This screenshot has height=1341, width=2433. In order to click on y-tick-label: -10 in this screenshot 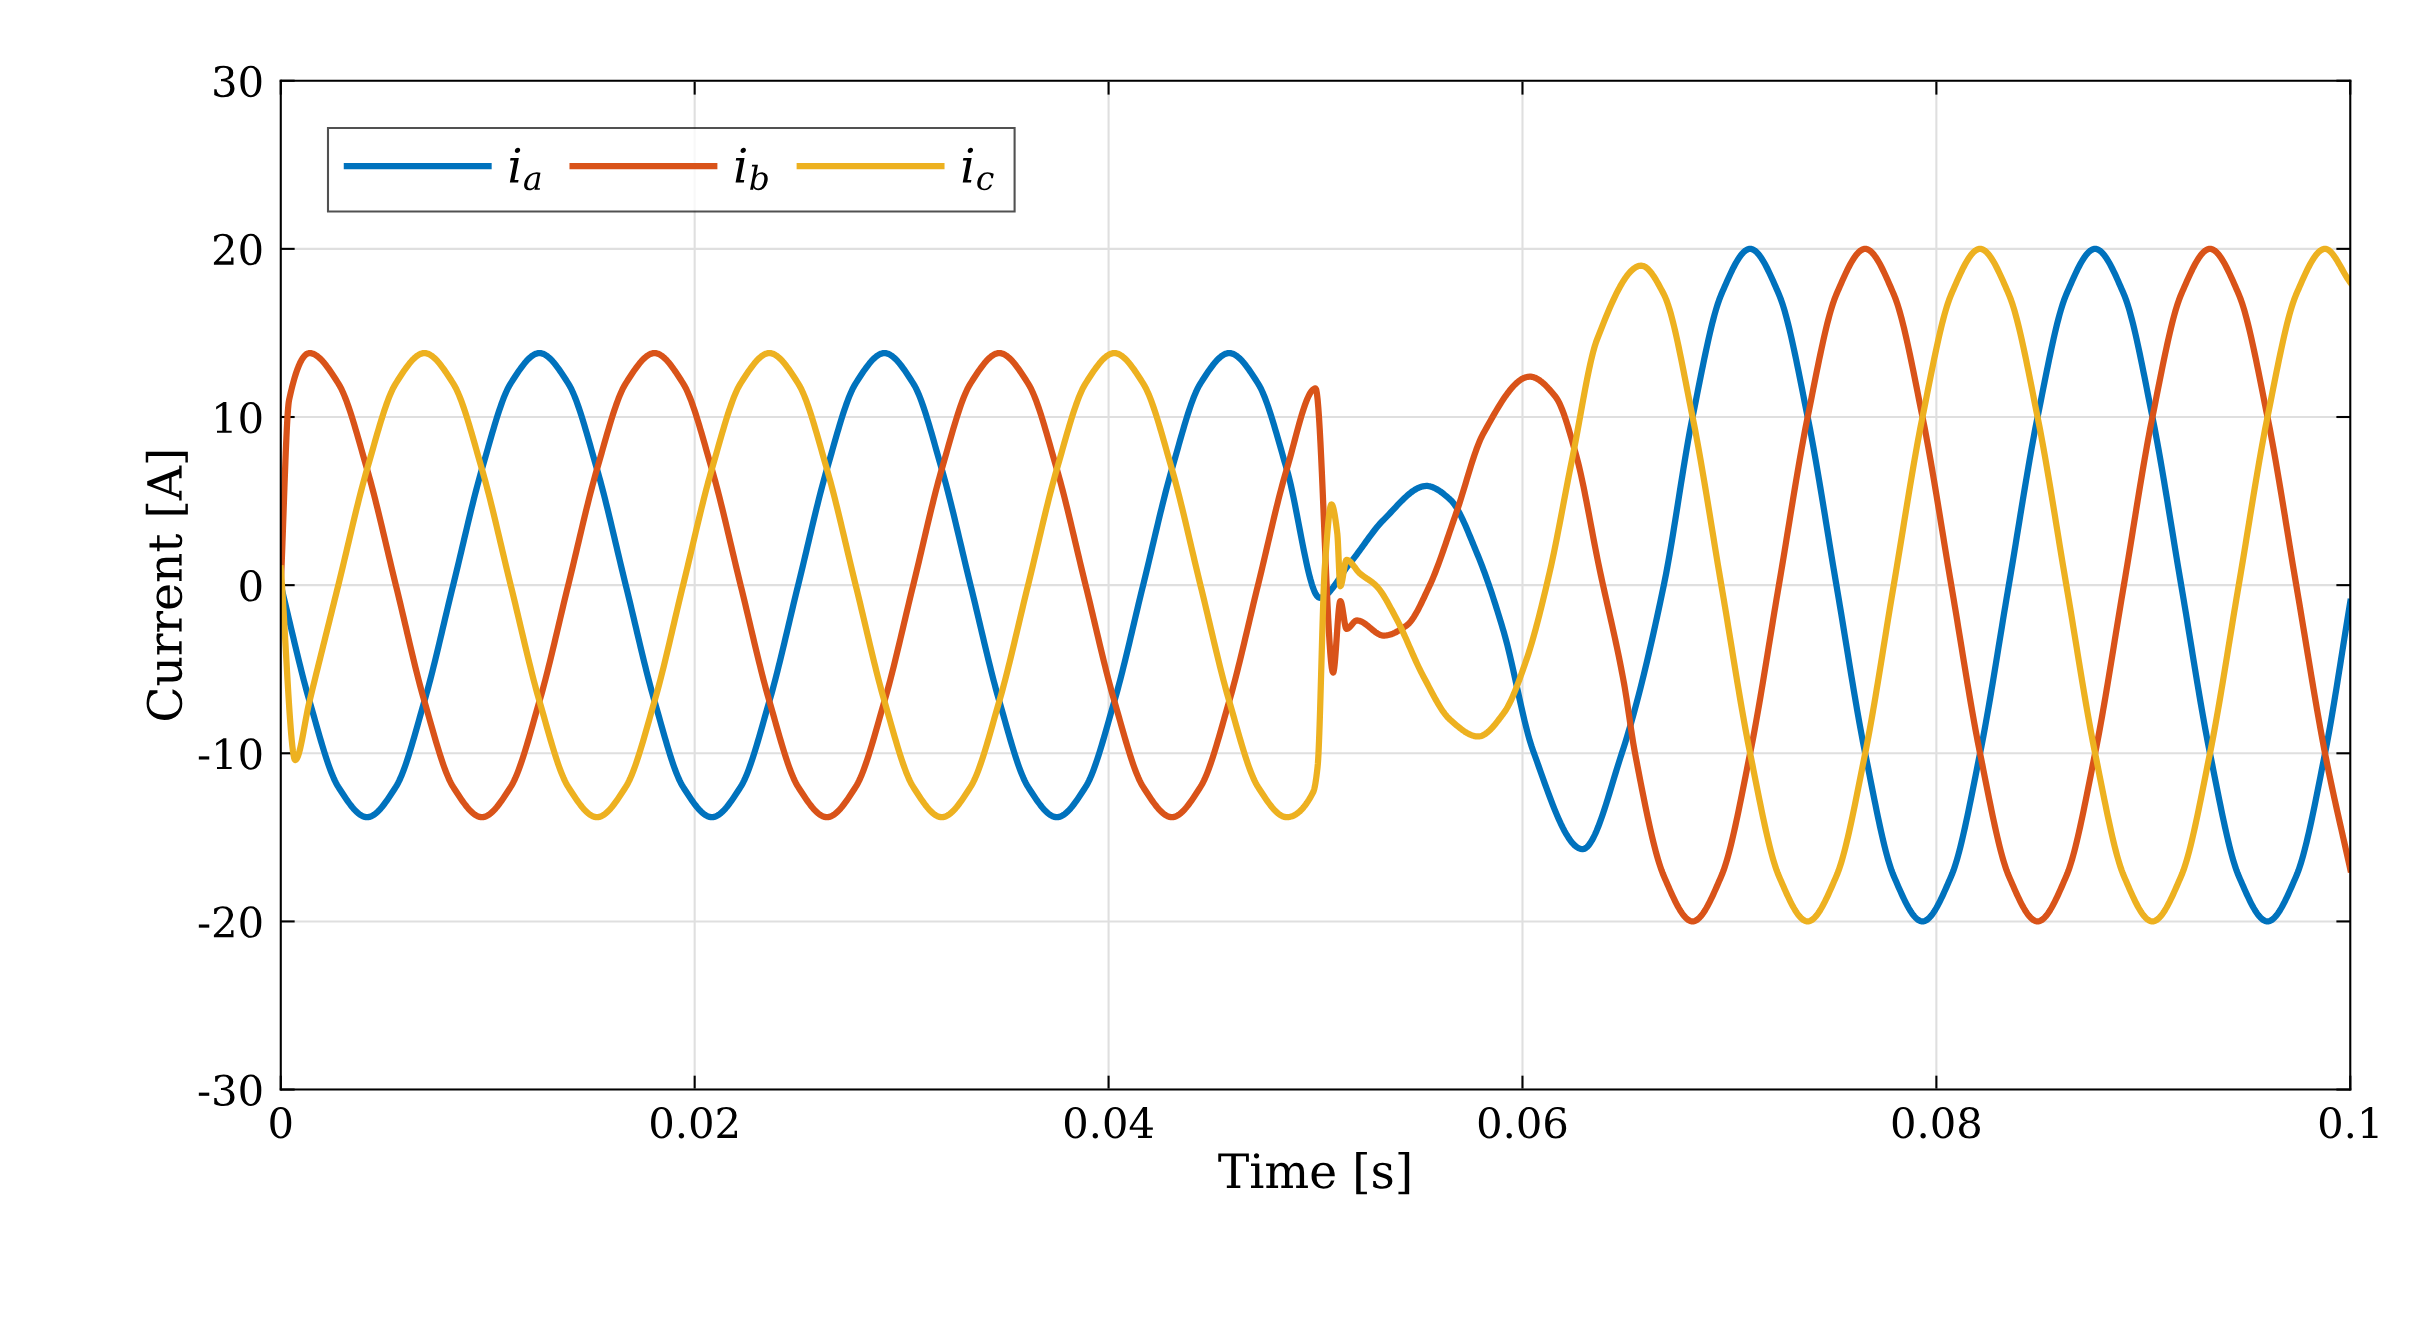, I will do `click(230, 754)`.